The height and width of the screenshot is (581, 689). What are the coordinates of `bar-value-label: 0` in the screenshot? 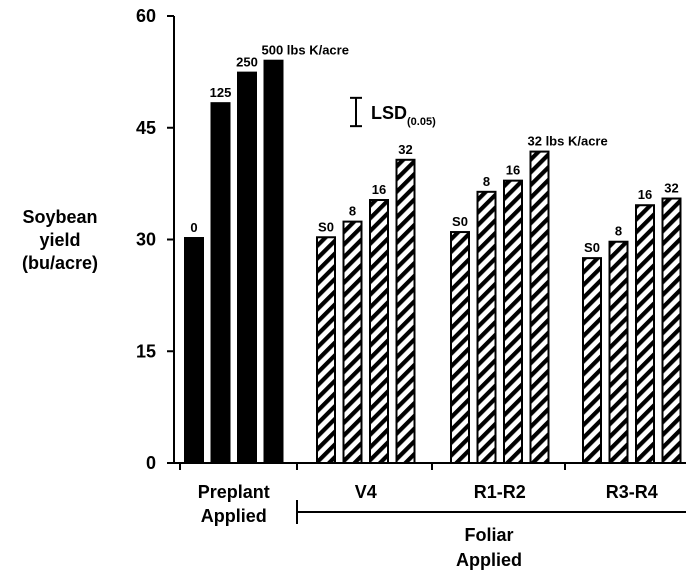 It's located at (193, 227).